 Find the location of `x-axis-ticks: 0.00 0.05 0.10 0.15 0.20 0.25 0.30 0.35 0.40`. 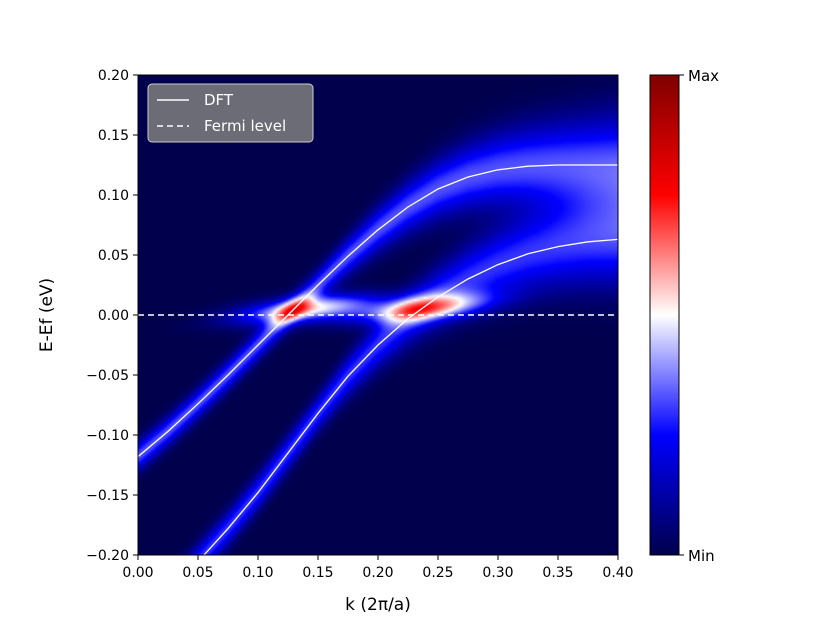

x-axis-ticks: 0.00 0.05 0.10 0.15 0.20 0.25 0.30 0.35 0.40 is located at coordinates (378, 568).